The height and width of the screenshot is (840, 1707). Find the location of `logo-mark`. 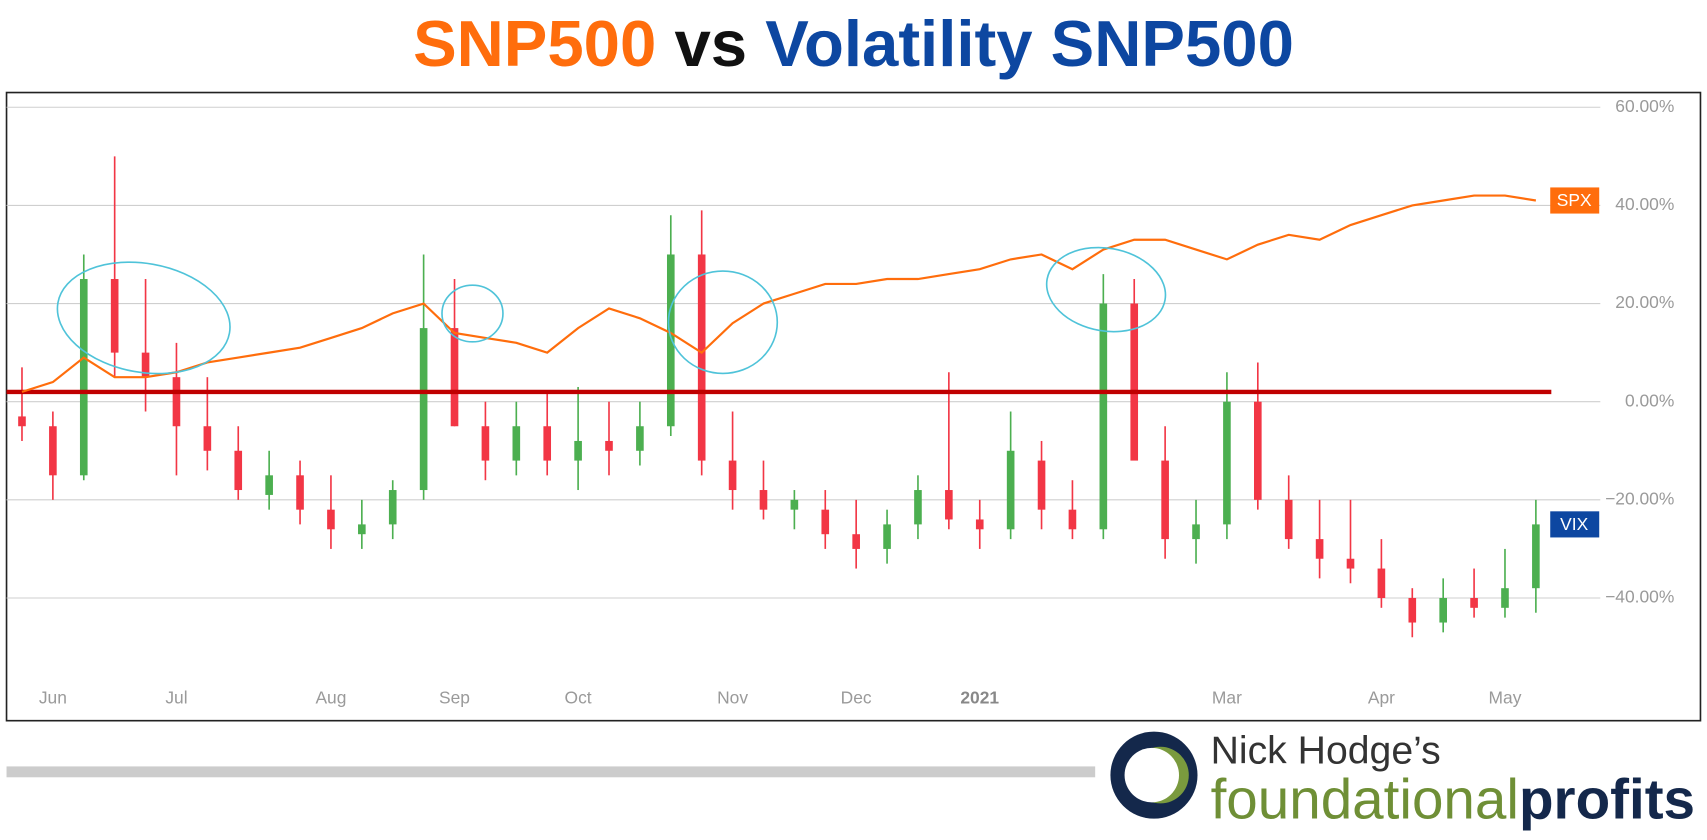

logo-mark is located at coordinates (1152, 775).